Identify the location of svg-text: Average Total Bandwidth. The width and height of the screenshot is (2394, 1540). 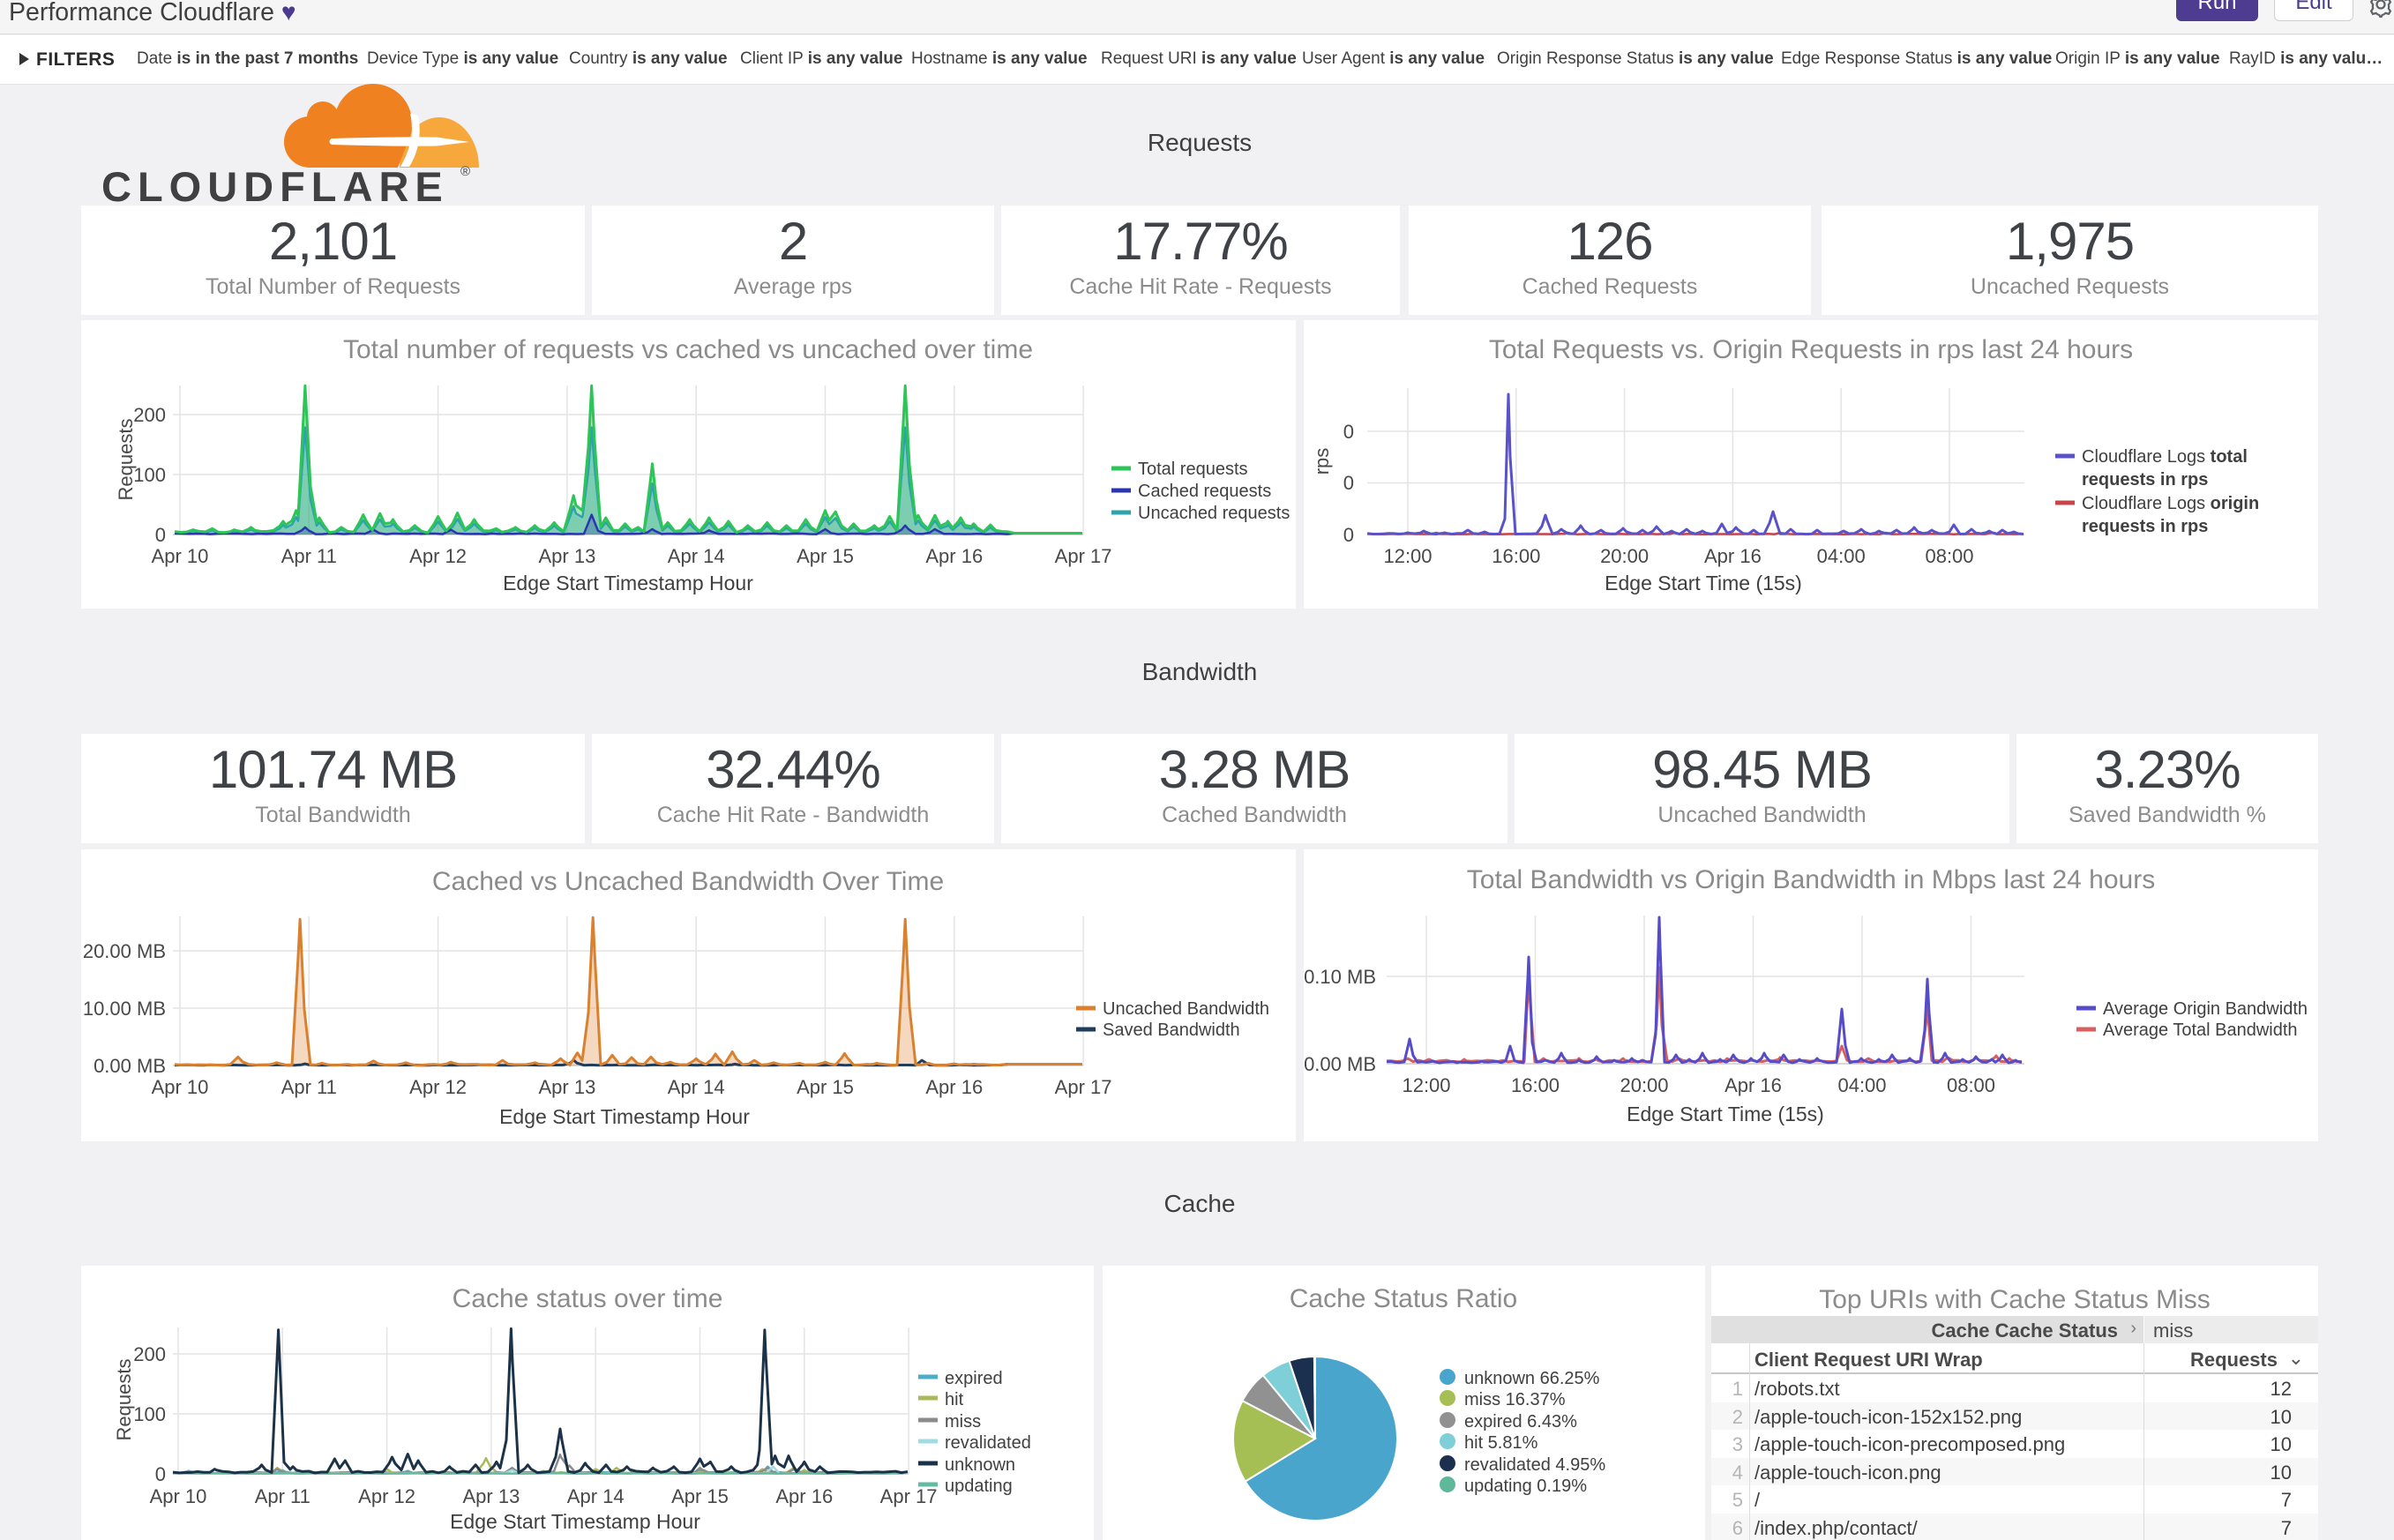
(2200, 1030).